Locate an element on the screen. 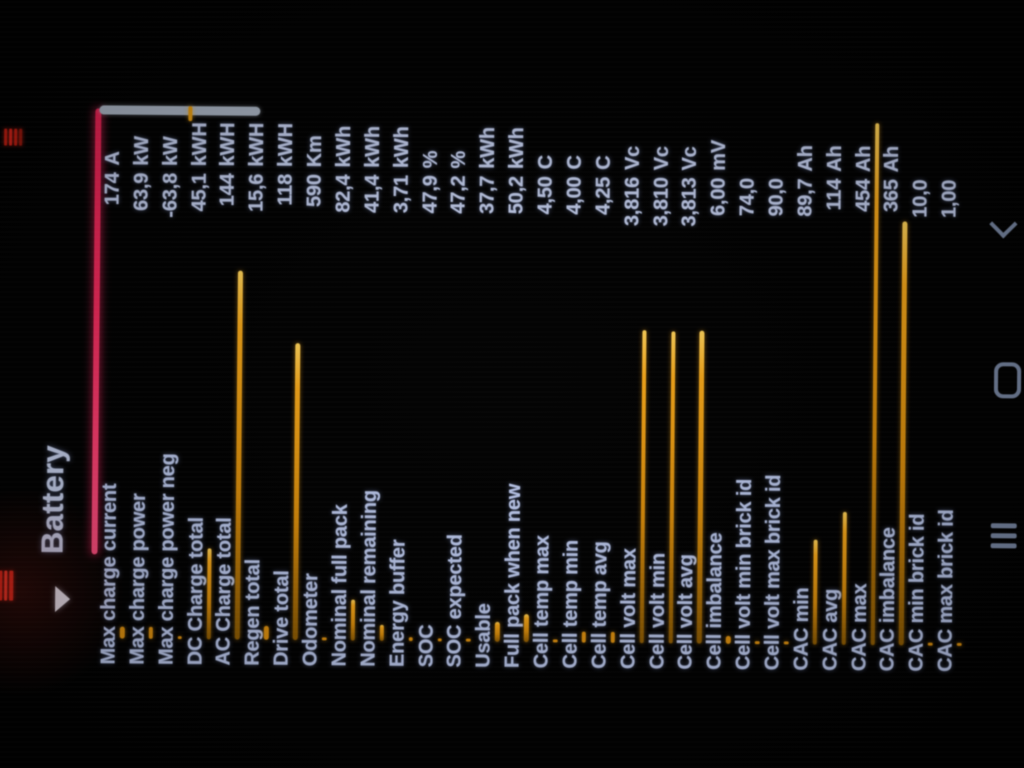  row-label: Cell volt avg is located at coordinates (686, 612).